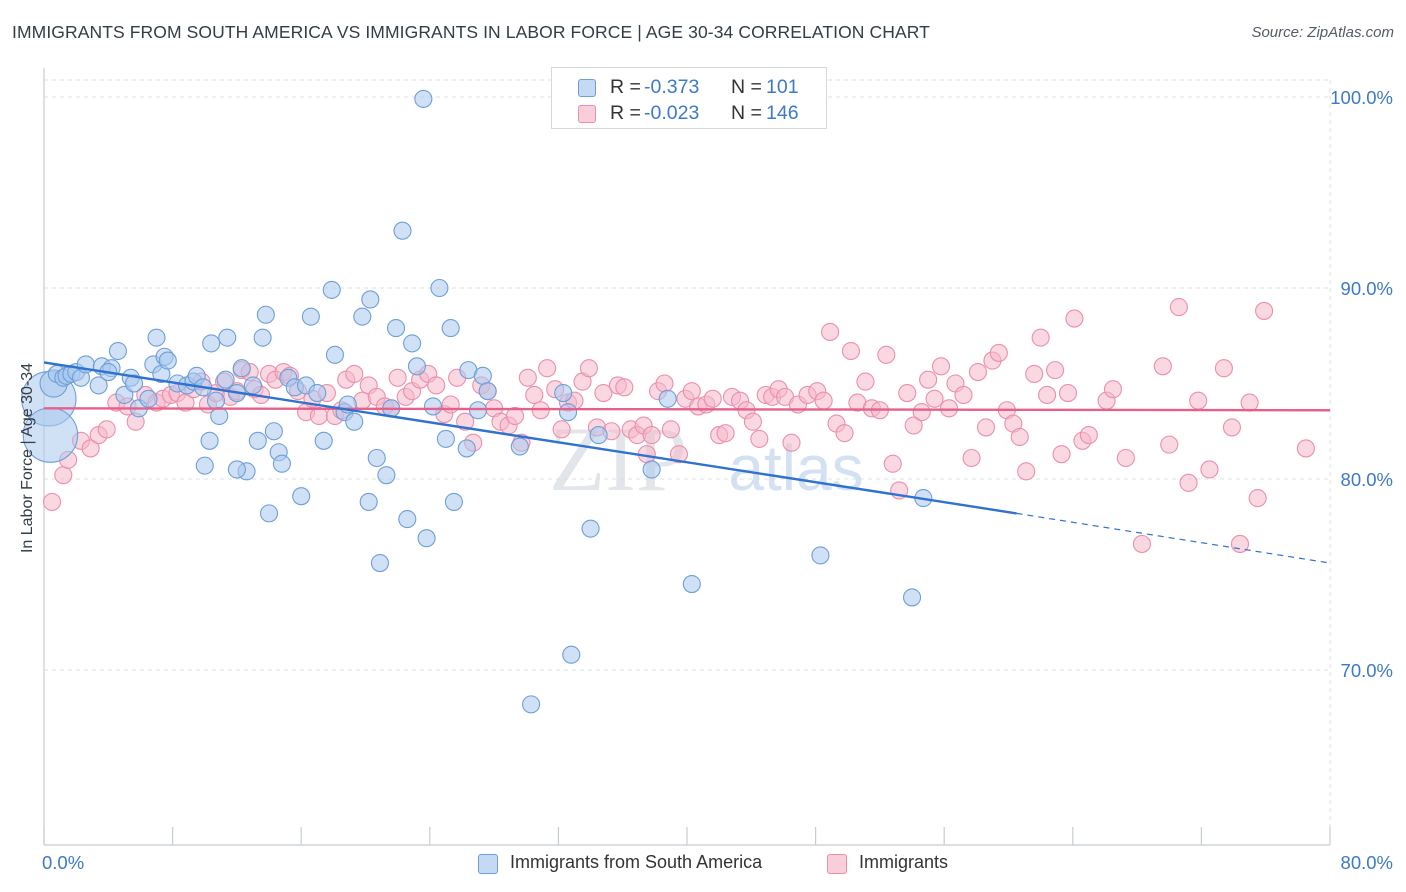 Image resolution: width=1406 pixels, height=892 pixels. Describe the element at coordinates (1367, 862) in the screenshot. I see `x-tick-label: 80.0%` at that location.